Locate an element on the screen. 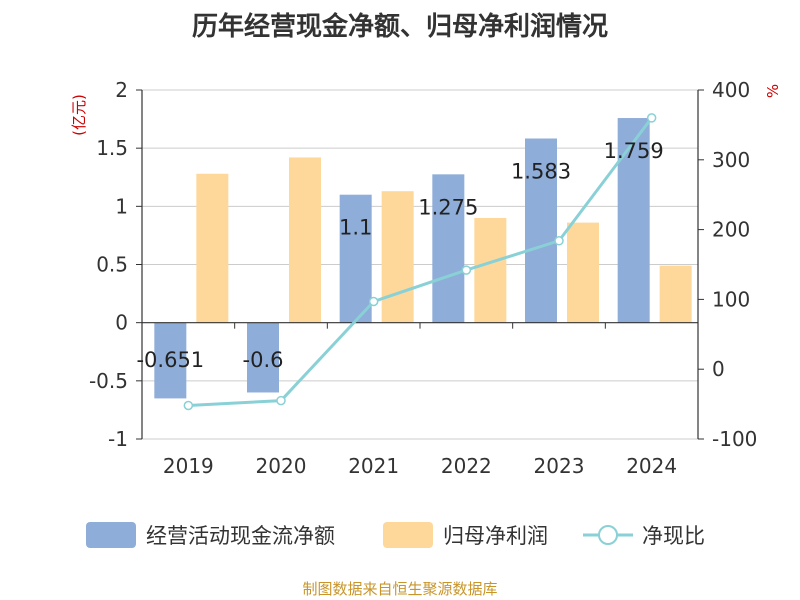 The image size is (800, 600). right-tick-label: 400 is located at coordinates (731, 90).